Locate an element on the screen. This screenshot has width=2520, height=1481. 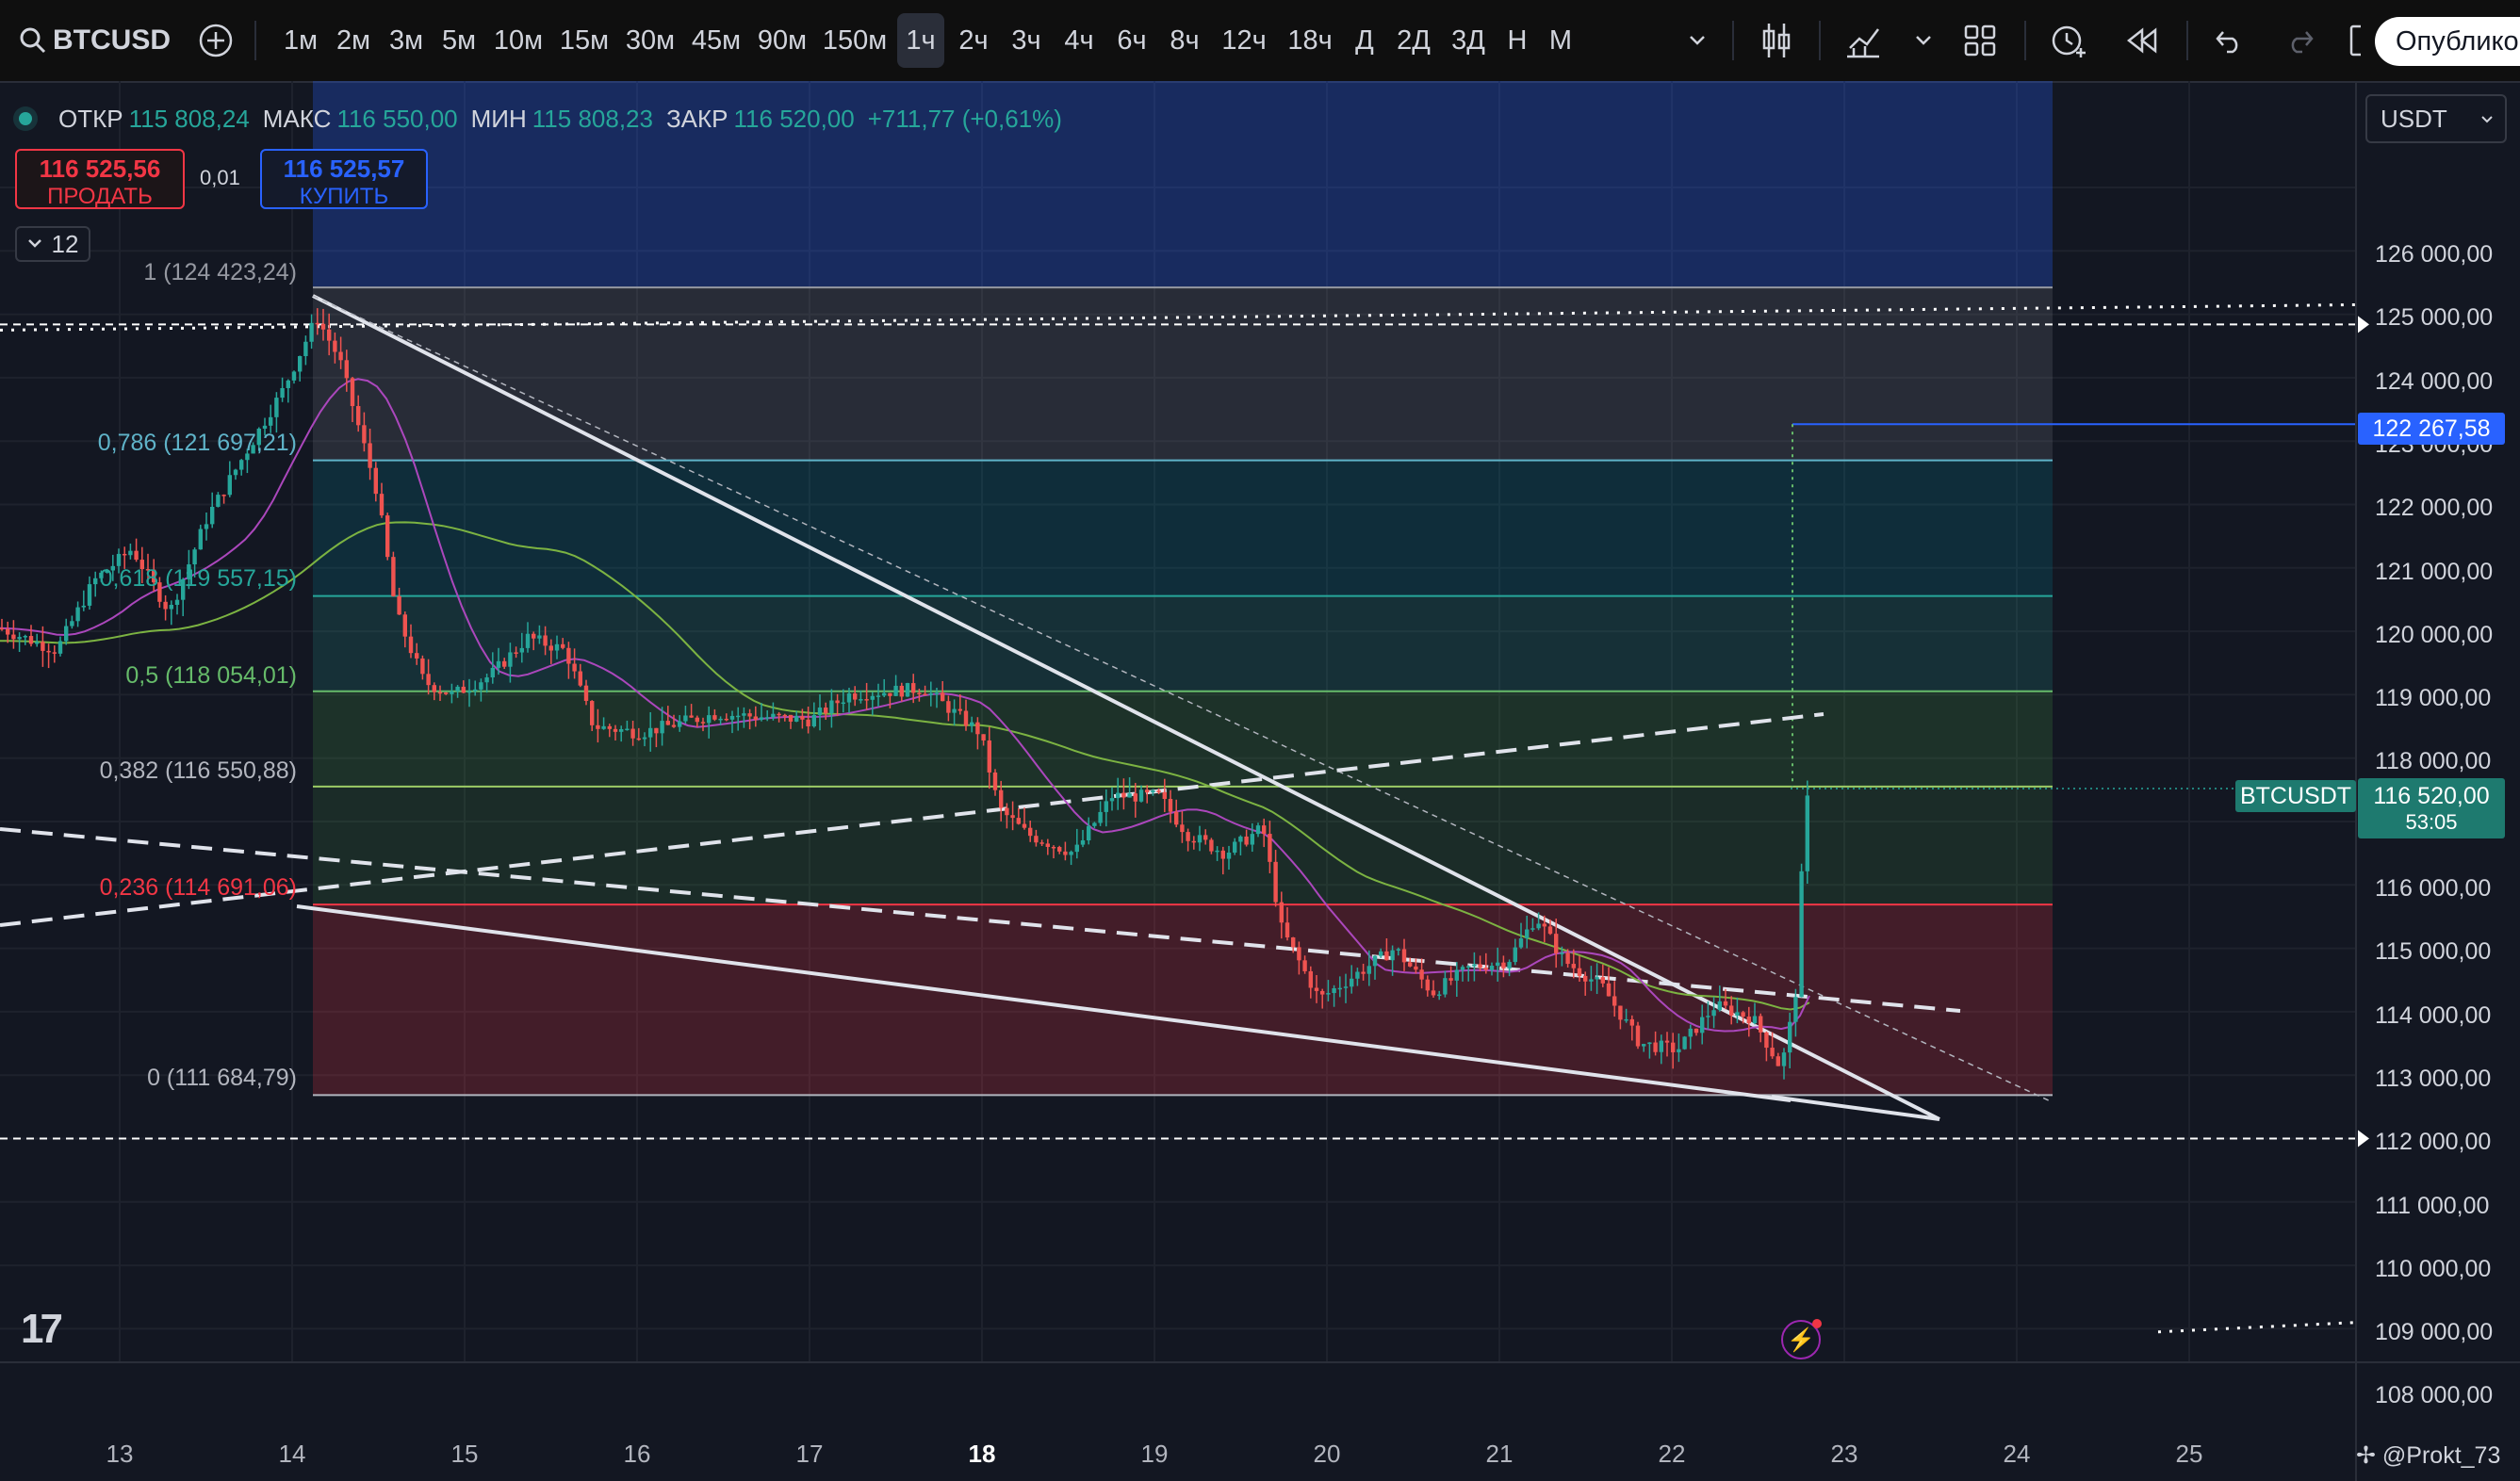
lightning-icon: ⚡ is located at coordinates (1801, 1339).